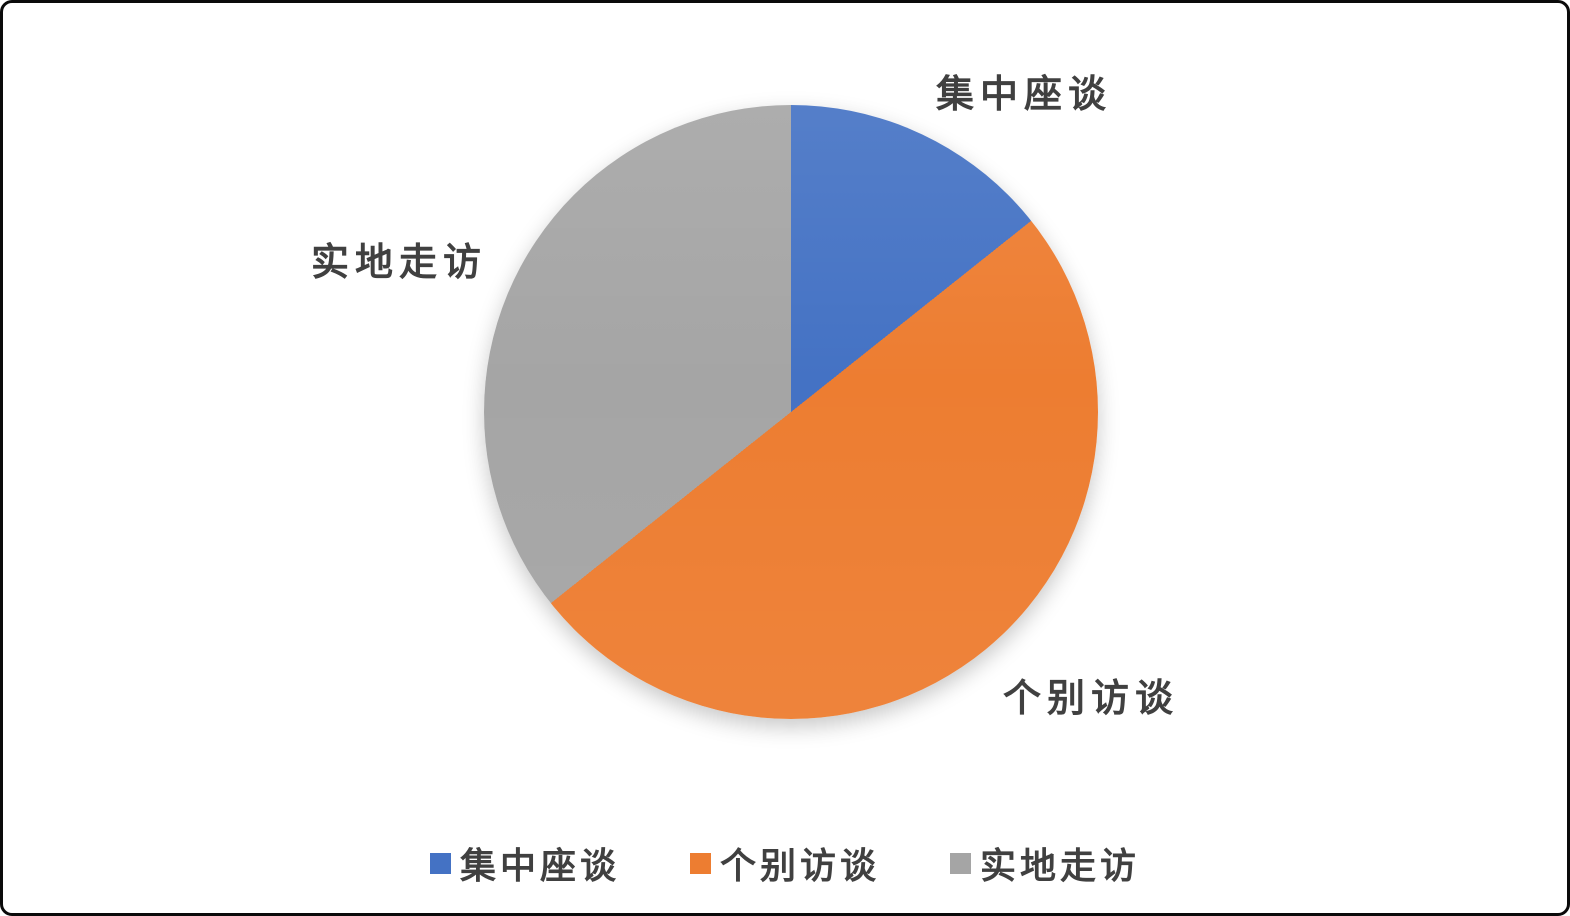  I want to click on slice-label-individual-interview: 个别访谈, so click(1091, 699).